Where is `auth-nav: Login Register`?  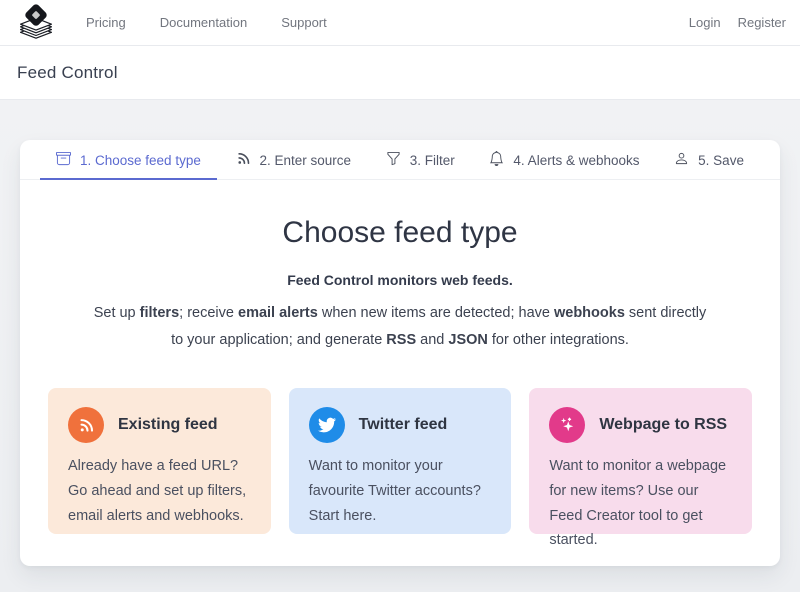 auth-nav: Login Register is located at coordinates (737, 22).